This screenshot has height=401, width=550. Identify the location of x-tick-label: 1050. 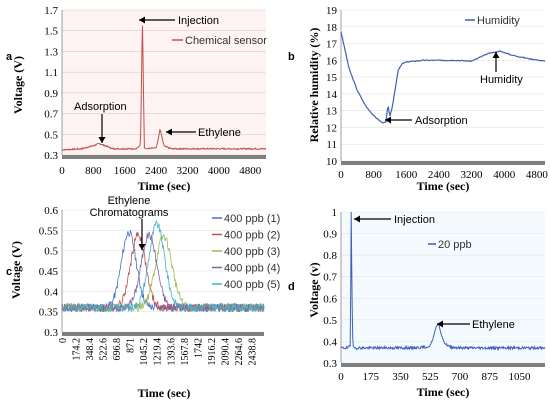
(520, 377).